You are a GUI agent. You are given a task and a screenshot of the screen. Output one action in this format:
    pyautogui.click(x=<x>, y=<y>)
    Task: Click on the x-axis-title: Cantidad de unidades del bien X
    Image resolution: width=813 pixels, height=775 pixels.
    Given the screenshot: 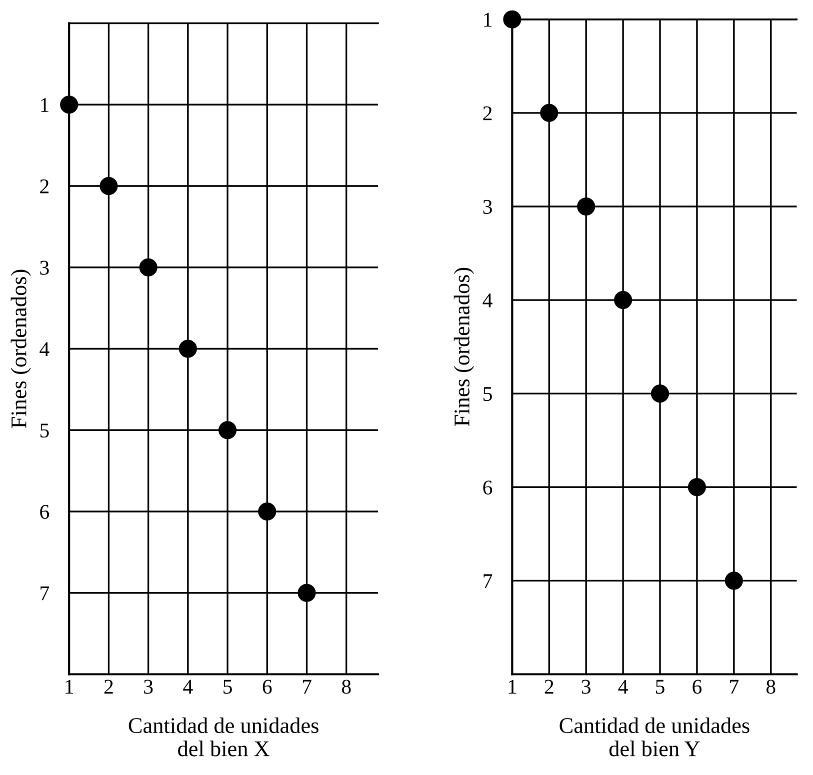 What is the action you would take?
    pyautogui.click(x=223, y=736)
    